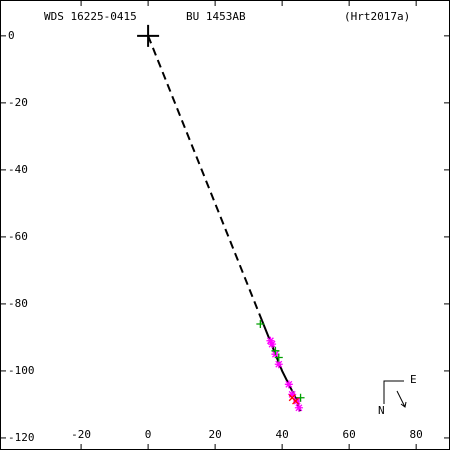 Image resolution: width=450 pixels, height=450 pixels. I want to click on compass-east: E, so click(413, 379).